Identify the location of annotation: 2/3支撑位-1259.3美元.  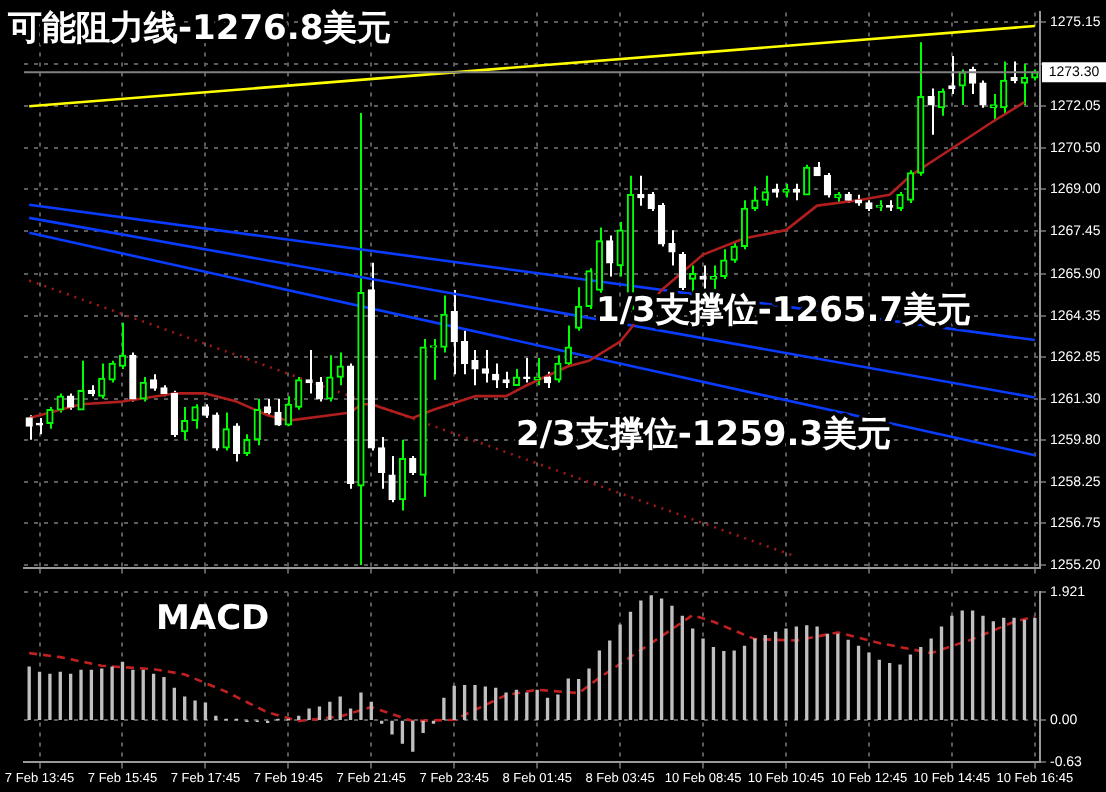
(704, 434).